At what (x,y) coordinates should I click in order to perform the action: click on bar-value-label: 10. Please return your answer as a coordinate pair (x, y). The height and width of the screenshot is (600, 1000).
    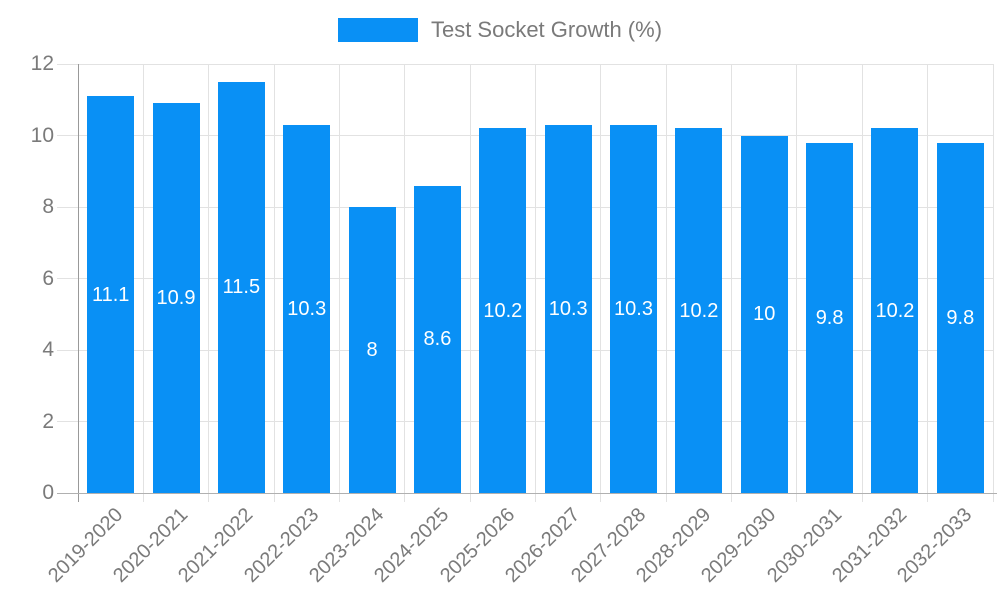
    Looking at the image, I should click on (764, 314).